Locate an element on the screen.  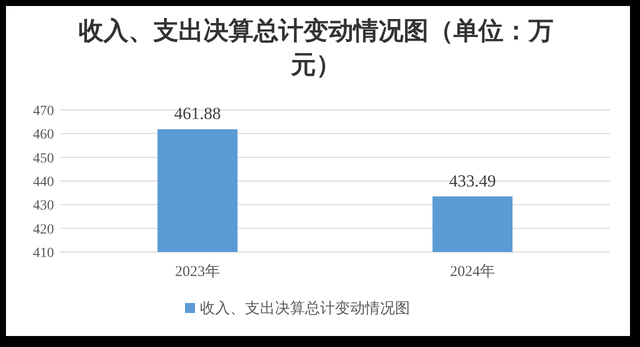
y-tick-label: 430 is located at coordinates (43, 206).